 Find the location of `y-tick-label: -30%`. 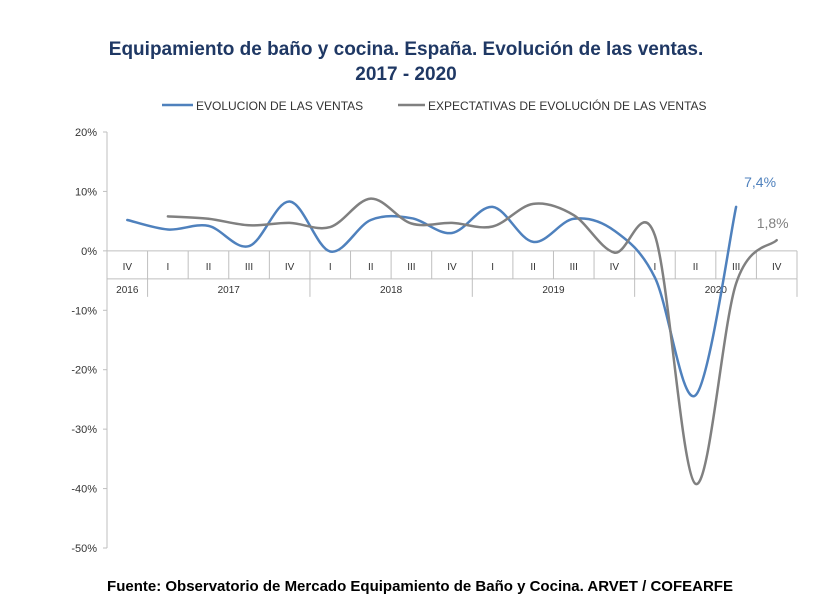

y-tick-label: -30% is located at coordinates (84, 430).